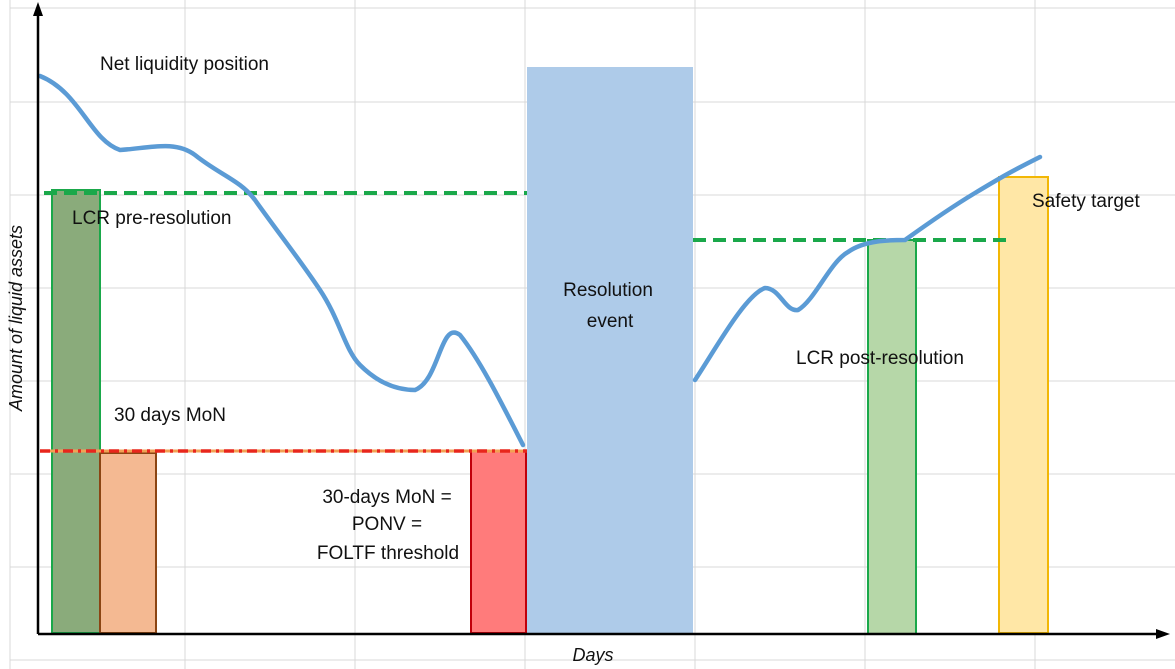 This screenshot has height=669, width=1175. I want to click on liquidity-curve-post, so click(867, 268).